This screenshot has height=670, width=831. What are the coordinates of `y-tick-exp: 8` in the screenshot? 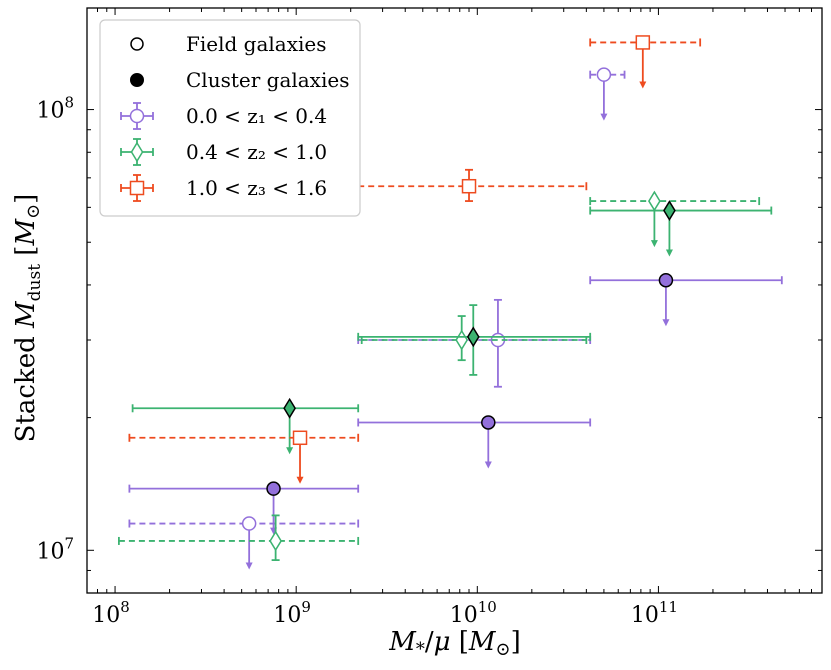 It's located at (69, 103).